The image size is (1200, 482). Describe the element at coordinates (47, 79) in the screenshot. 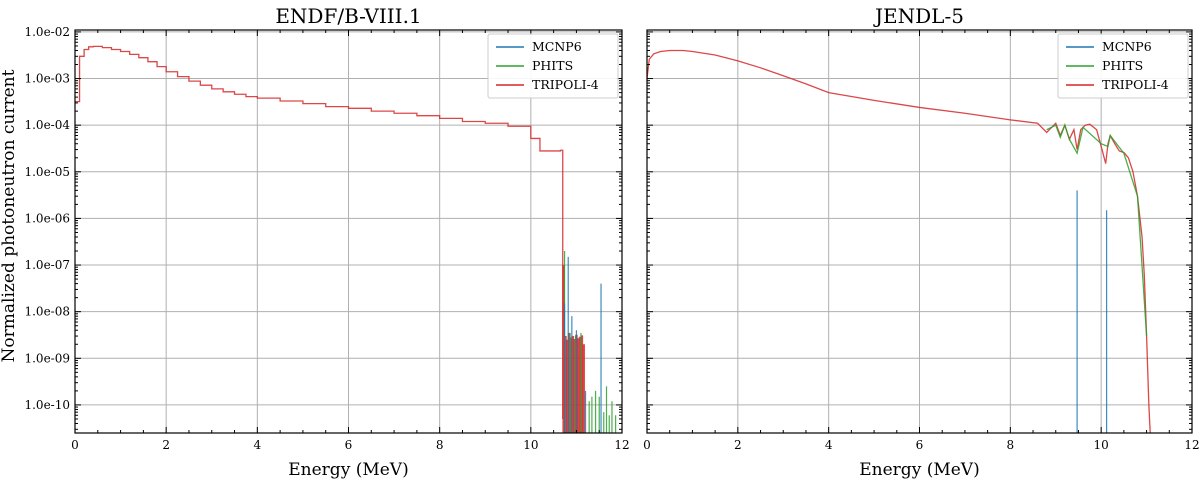

I see `y-tick-label: 1.0e-03` at that location.